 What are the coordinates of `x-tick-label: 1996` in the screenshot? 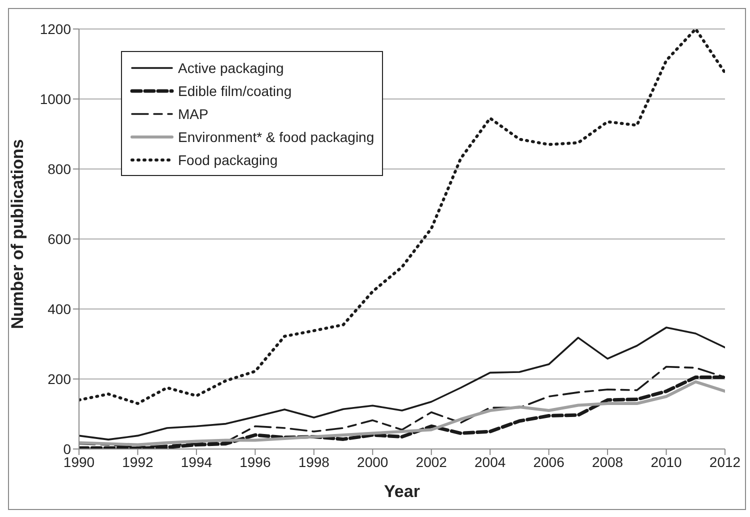 It's located at (255, 462).